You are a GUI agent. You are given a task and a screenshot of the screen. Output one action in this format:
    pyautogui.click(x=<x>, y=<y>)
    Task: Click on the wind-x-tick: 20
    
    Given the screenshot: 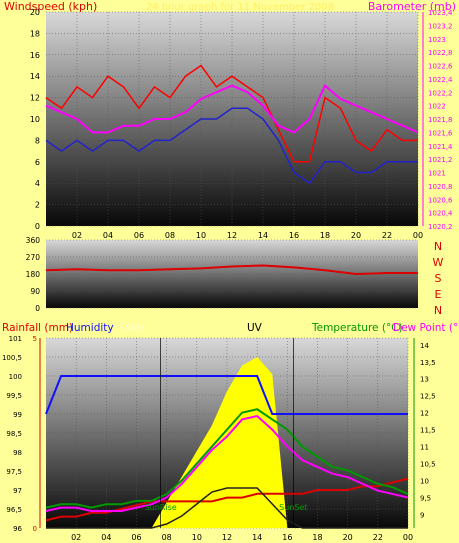 What is the action you would take?
    pyautogui.click(x=356, y=235)
    